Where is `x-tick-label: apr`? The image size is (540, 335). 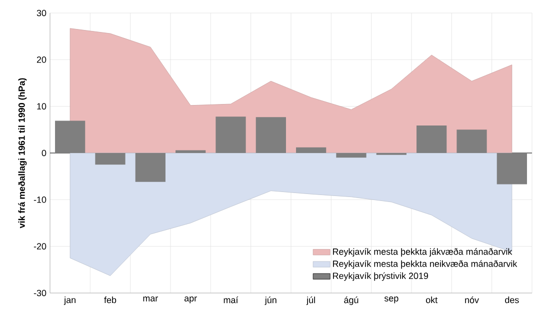 x-tick-label: apr is located at coordinates (190, 300).